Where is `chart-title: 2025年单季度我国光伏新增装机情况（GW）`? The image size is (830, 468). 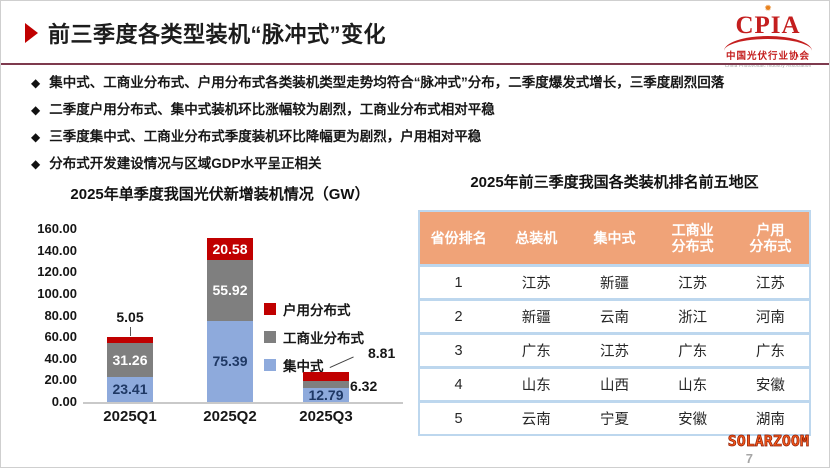
chart-title: 2025年单季度我国光伏新增装机情况（GW） is located at coordinates (220, 194).